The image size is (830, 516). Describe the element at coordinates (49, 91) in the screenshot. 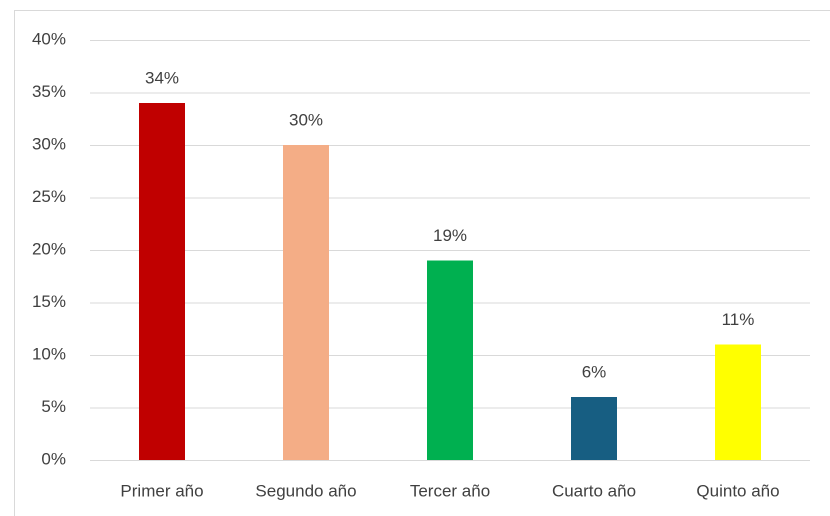

I see `y-tick-label: 35%` at that location.